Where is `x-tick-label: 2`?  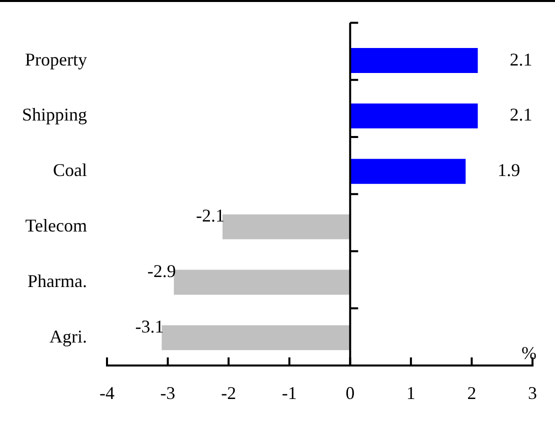 x-tick-label: 2 is located at coordinates (471, 392).